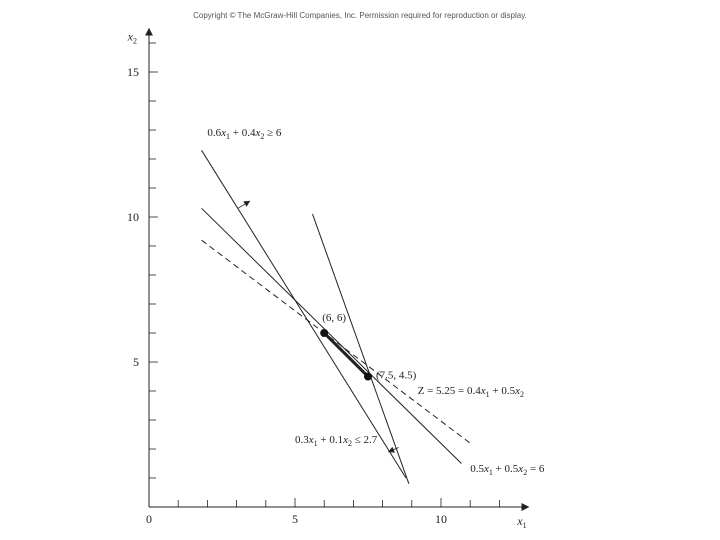 Image resolution: width=720 pixels, height=540 pixels. What do you see at coordinates (488, 394) in the screenshot?
I see `annotation-z_label-sub: 1` at bounding box center [488, 394].